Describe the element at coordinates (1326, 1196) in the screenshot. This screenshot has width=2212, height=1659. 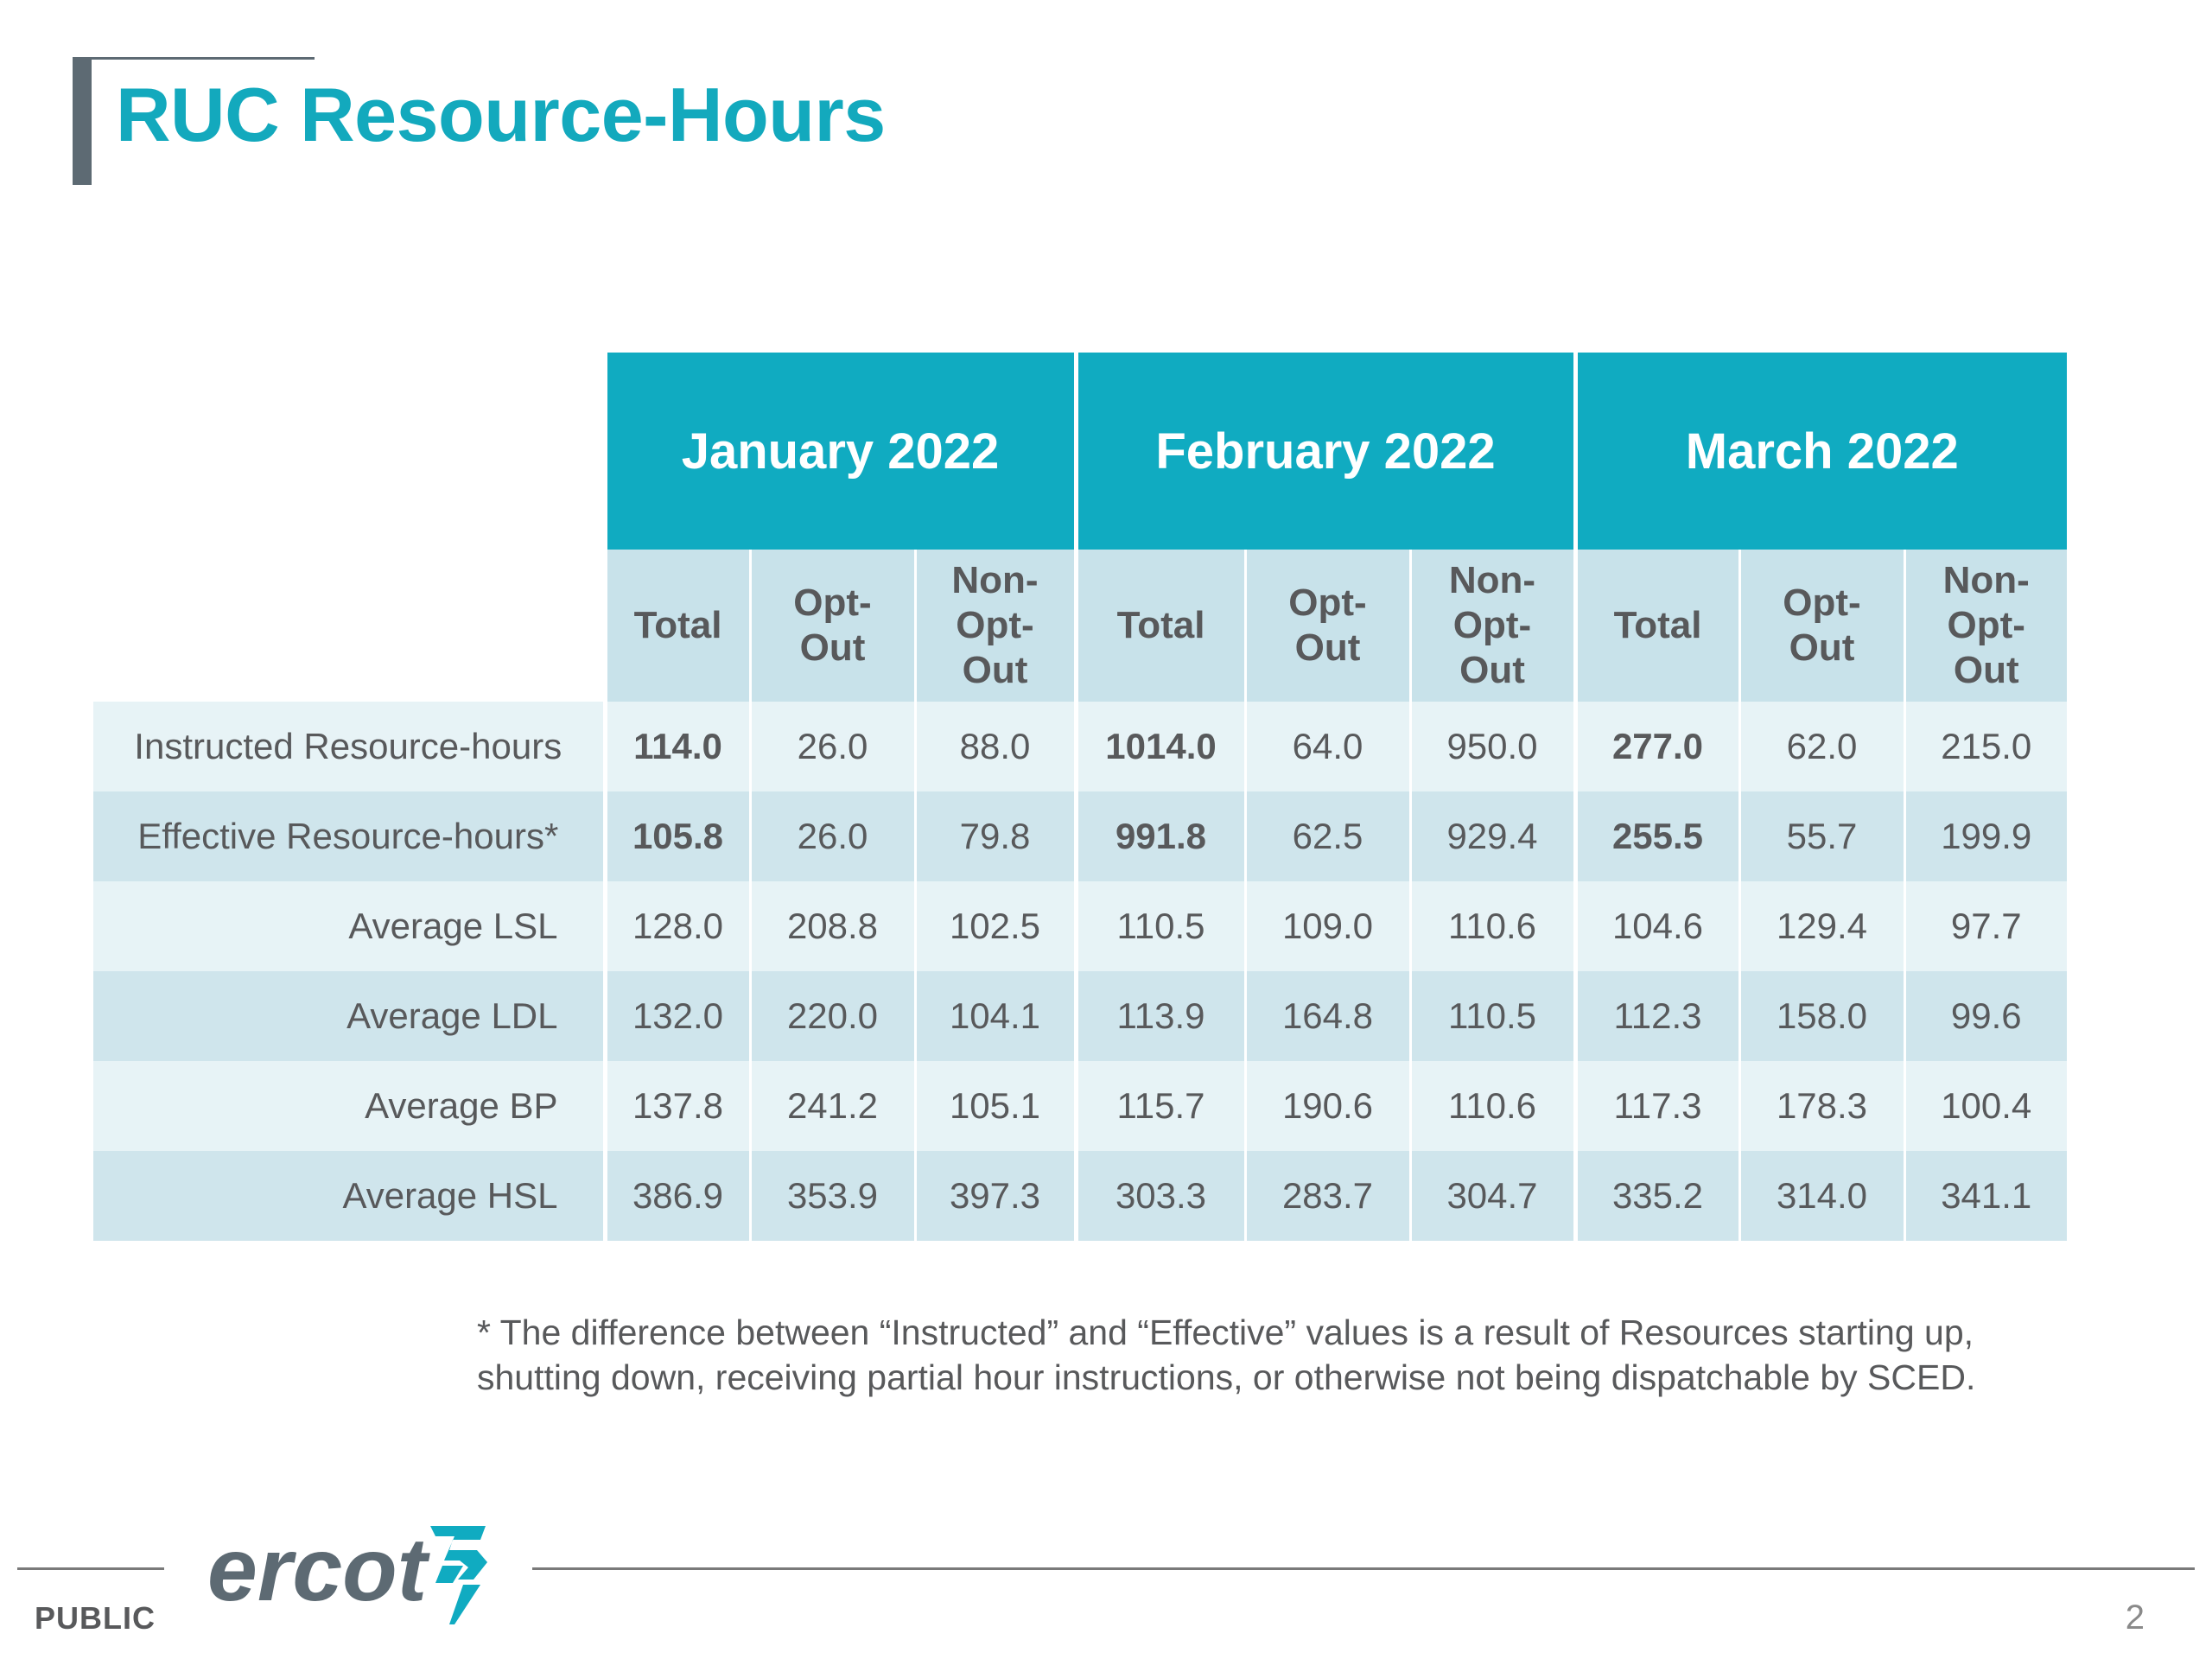
I see `value-cell: 283.7` at that location.